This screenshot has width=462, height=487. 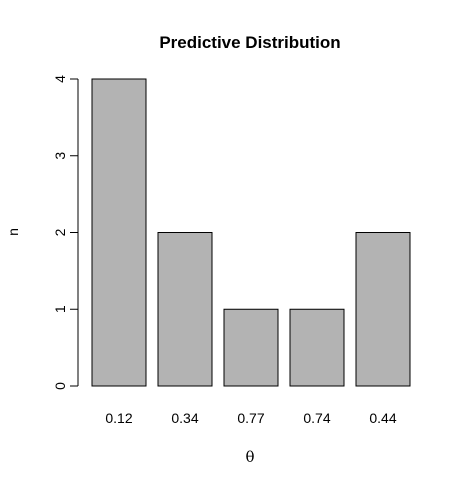 I want to click on x-tick-labels: 0.12 0.34 0.77 0.74 0.44, so click(x=250, y=418).